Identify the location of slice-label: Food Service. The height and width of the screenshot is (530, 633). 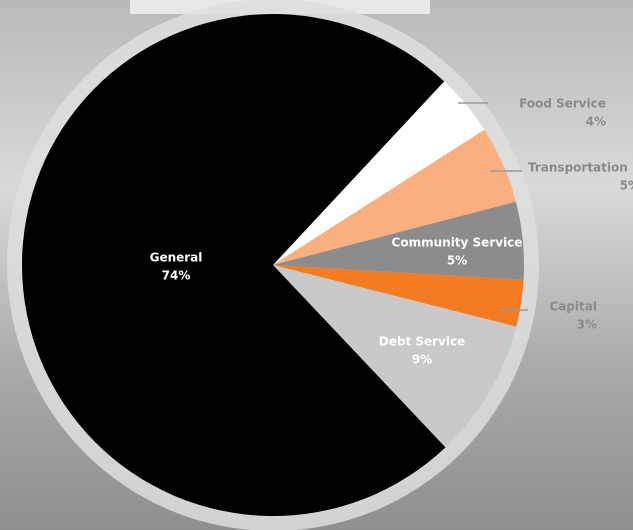
(562, 104).